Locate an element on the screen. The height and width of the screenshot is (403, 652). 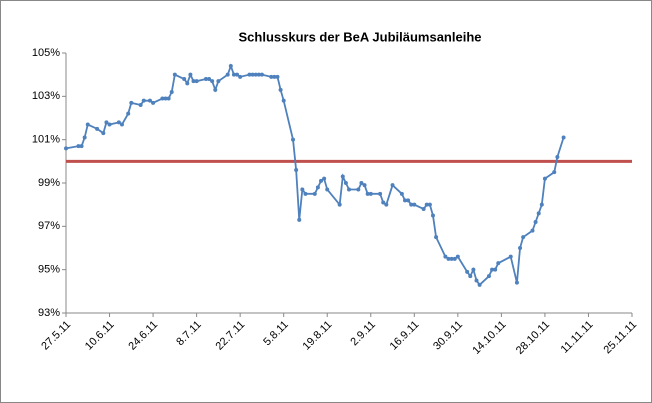
y-tick-label: 95% is located at coordinates (49, 270).